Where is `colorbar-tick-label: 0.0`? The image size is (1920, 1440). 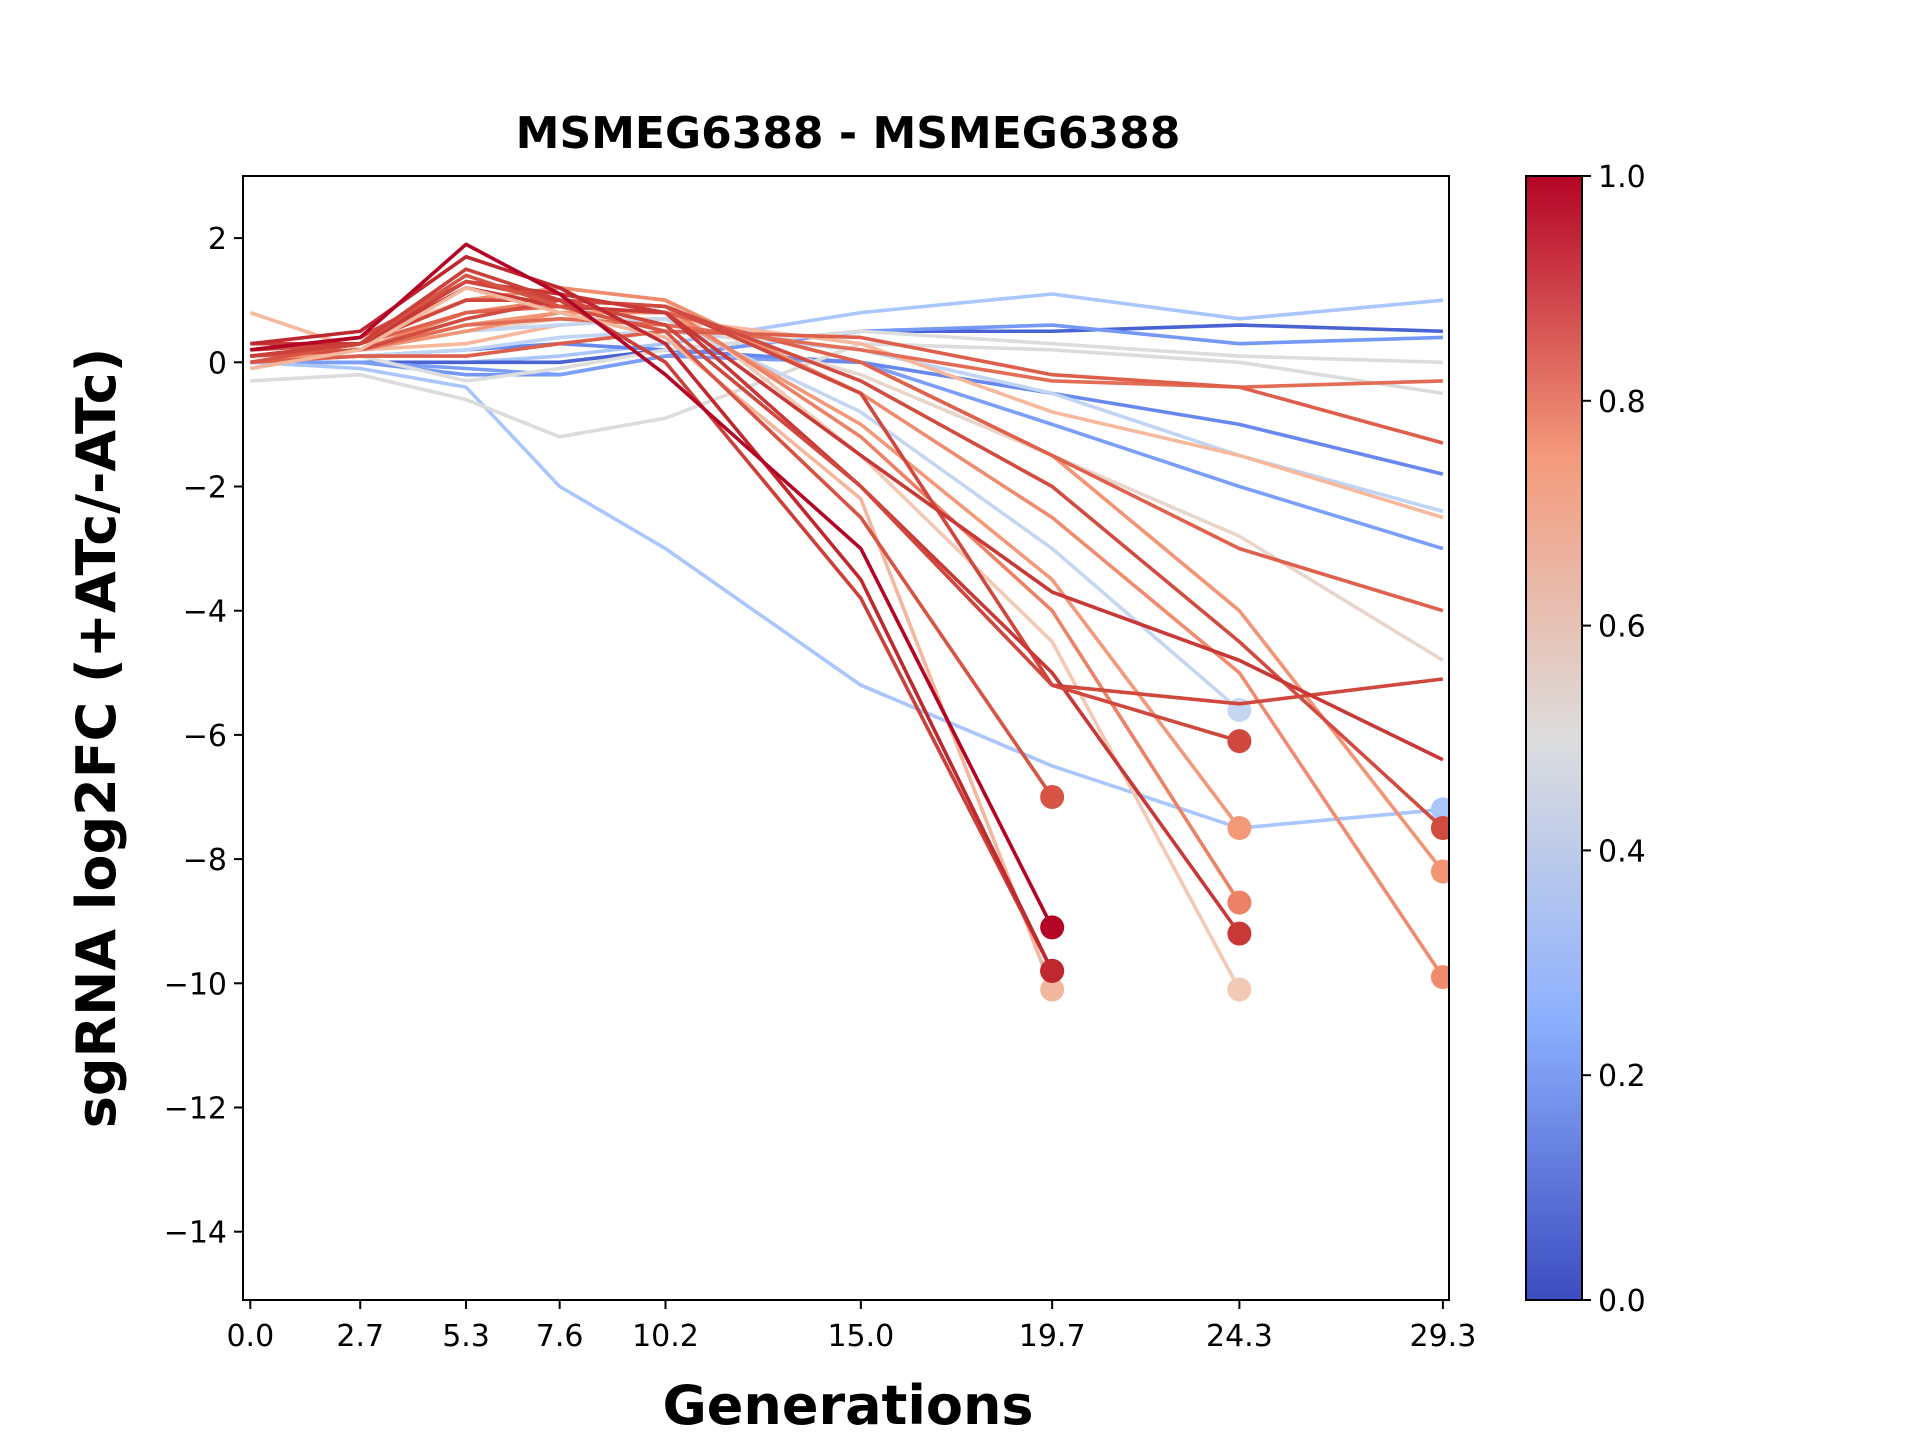 colorbar-tick-label: 0.0 is located at coordinates (1622, 1301).